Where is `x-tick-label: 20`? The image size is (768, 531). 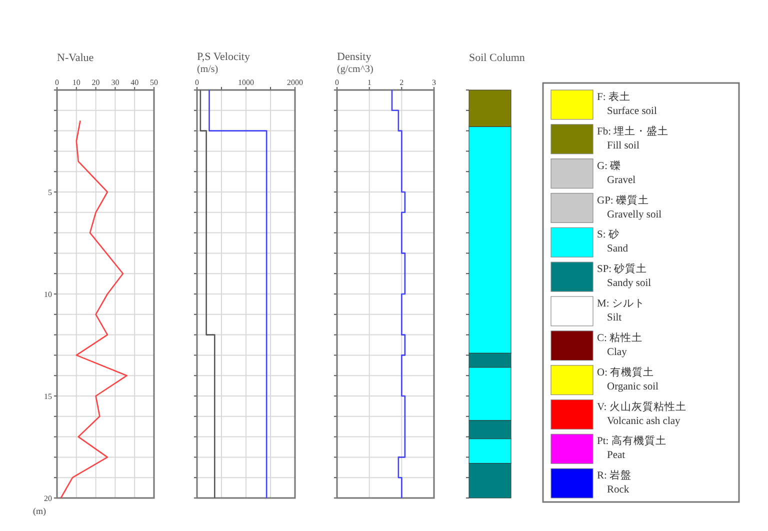
x-tick-label: 20 is located at coordinates (96, 82).